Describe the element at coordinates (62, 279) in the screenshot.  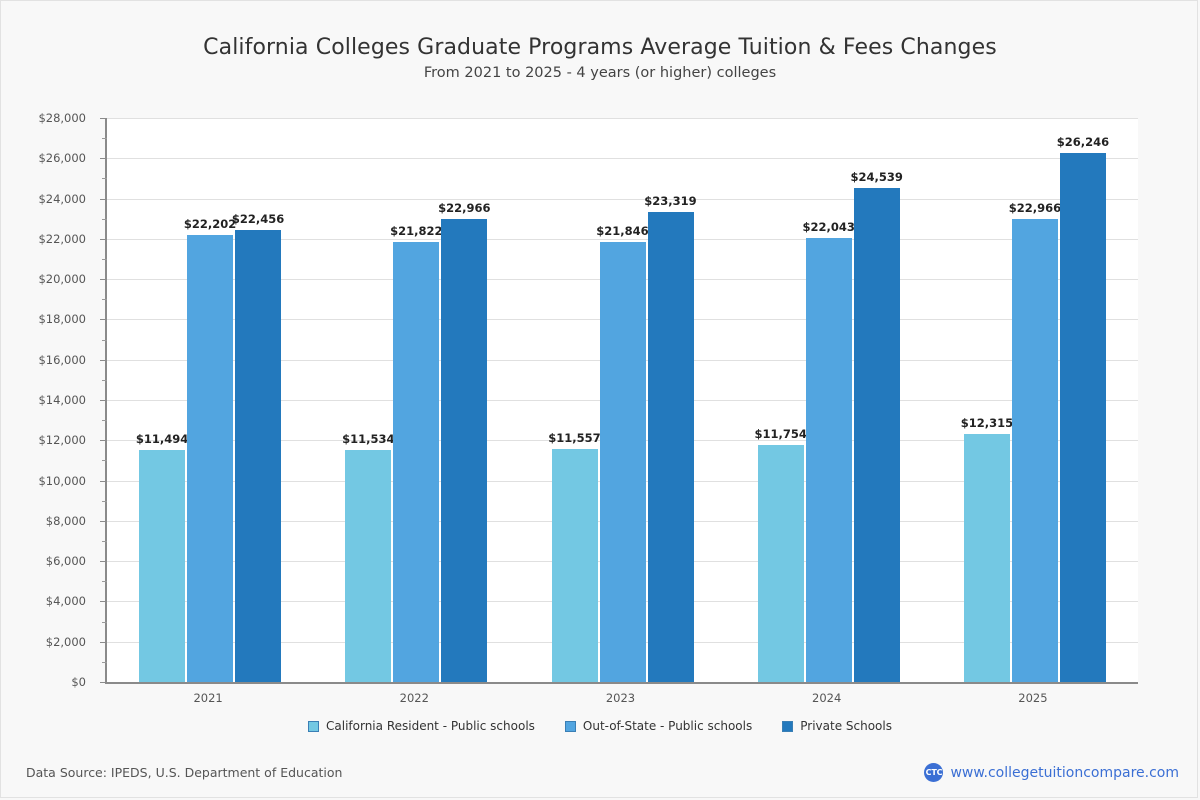
I see `y-axis-tick-label: $20,000` at that location.